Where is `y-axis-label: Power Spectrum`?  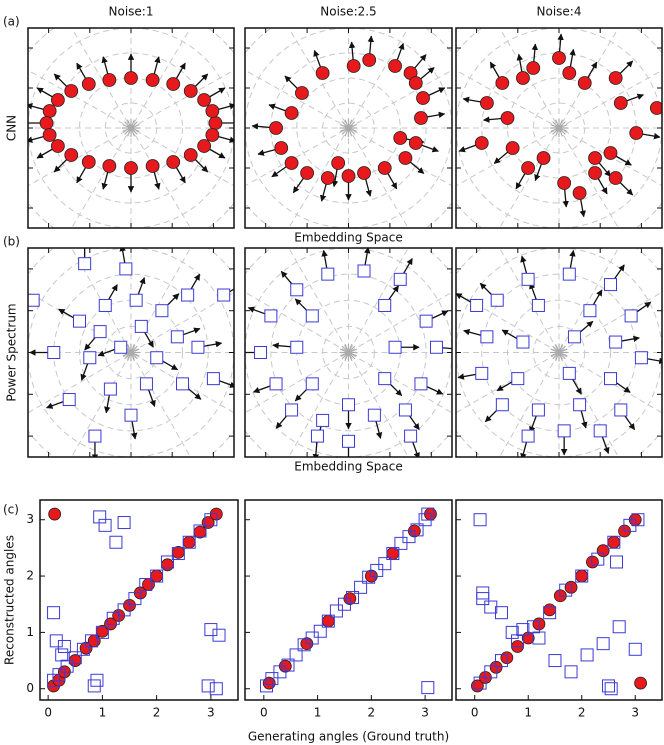
y-axis-label: Power Spectrum is located at coordinates (12, 352).